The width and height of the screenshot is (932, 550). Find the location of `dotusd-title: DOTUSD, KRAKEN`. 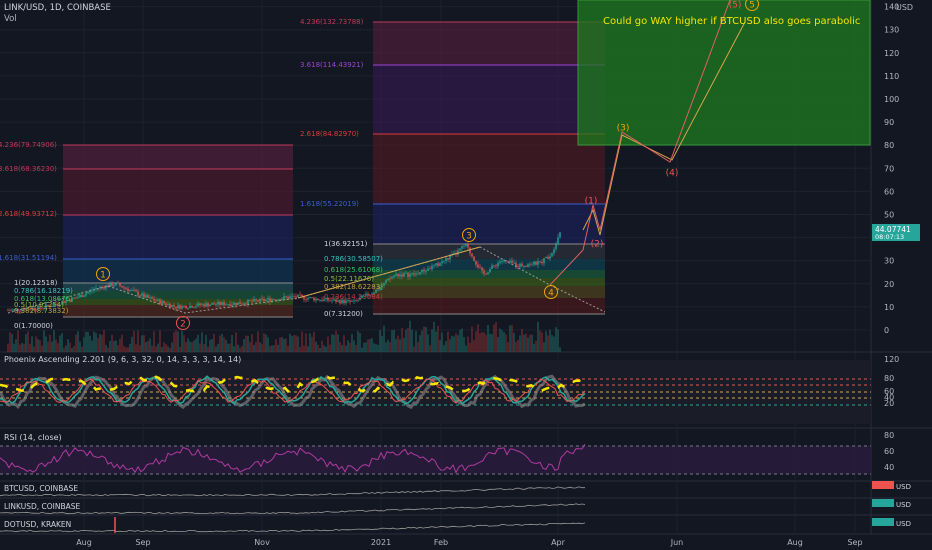

dotusd-title: DOTUSD, KRAKEN is located at coordinates (37, 524).